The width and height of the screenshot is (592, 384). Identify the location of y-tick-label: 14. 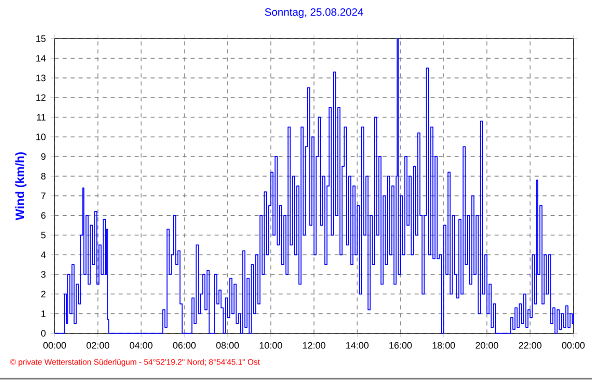
(41, 58).